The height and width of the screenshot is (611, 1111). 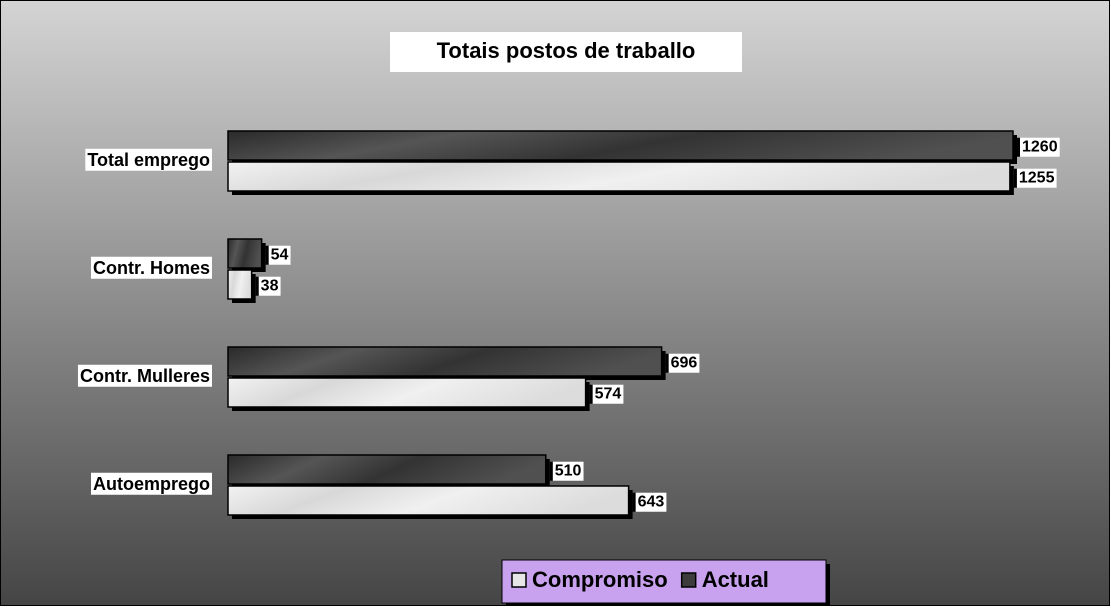 What do you see at coordinates (600, 579) in the screenshot?
I see `legend-label: Compromiso` at bounding box center [600, 579].